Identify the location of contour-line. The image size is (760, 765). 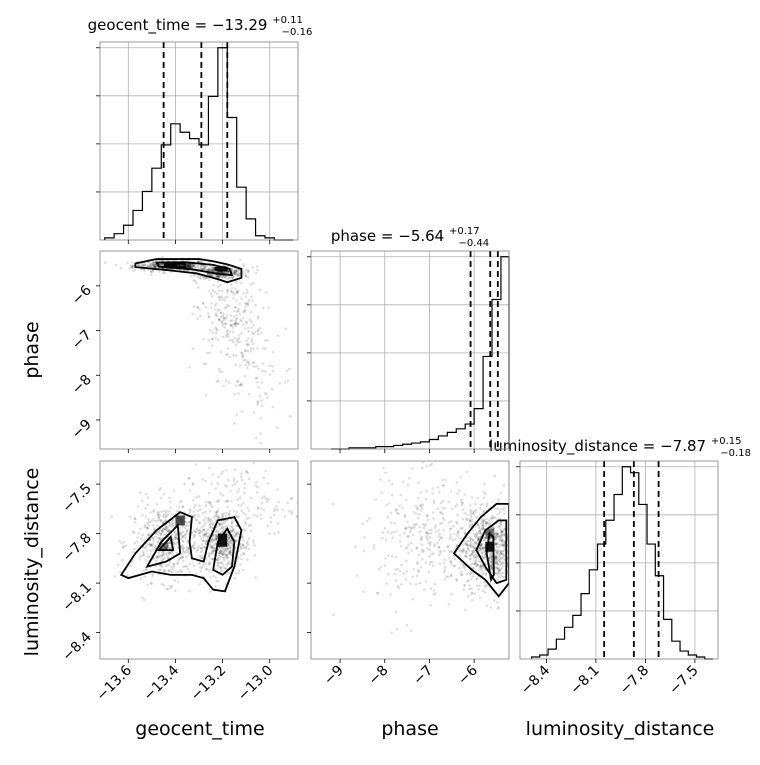
(175, 265).